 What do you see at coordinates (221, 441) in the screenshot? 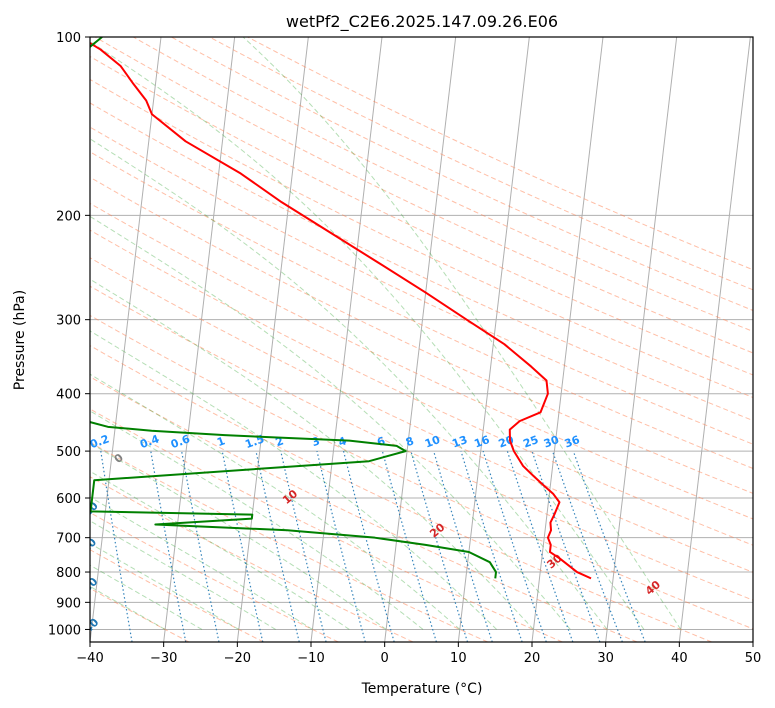
I see `mixing-ratio-label: 1` at bounding box center [221, 441].